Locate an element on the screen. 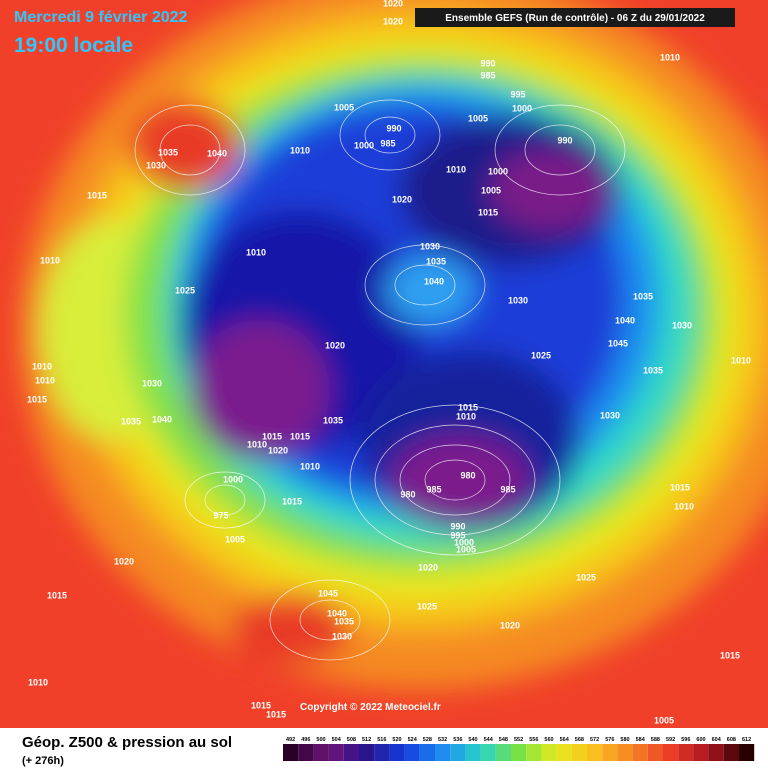  lead-time: (+ 276h) is located at coordinates (43, 761).